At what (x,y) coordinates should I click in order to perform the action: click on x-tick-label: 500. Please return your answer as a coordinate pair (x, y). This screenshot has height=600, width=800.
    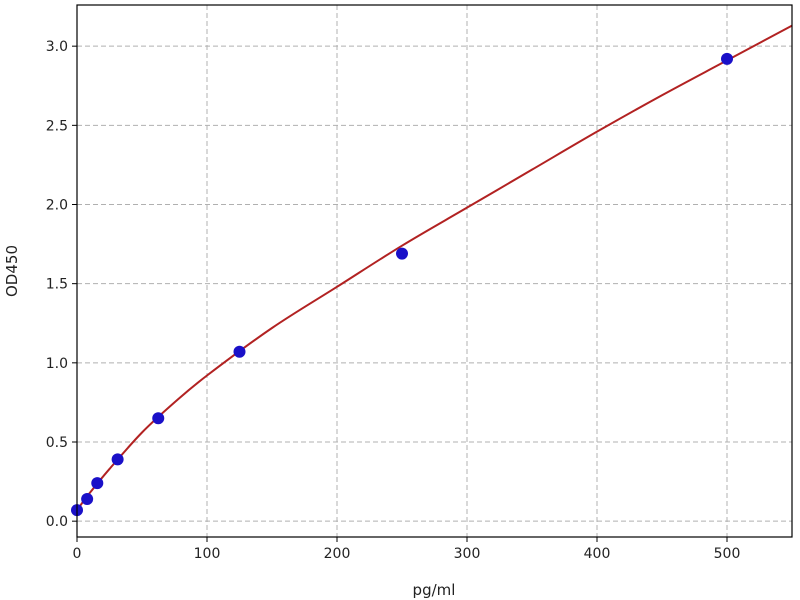
    Looking at the image, I should click on (727, 554).